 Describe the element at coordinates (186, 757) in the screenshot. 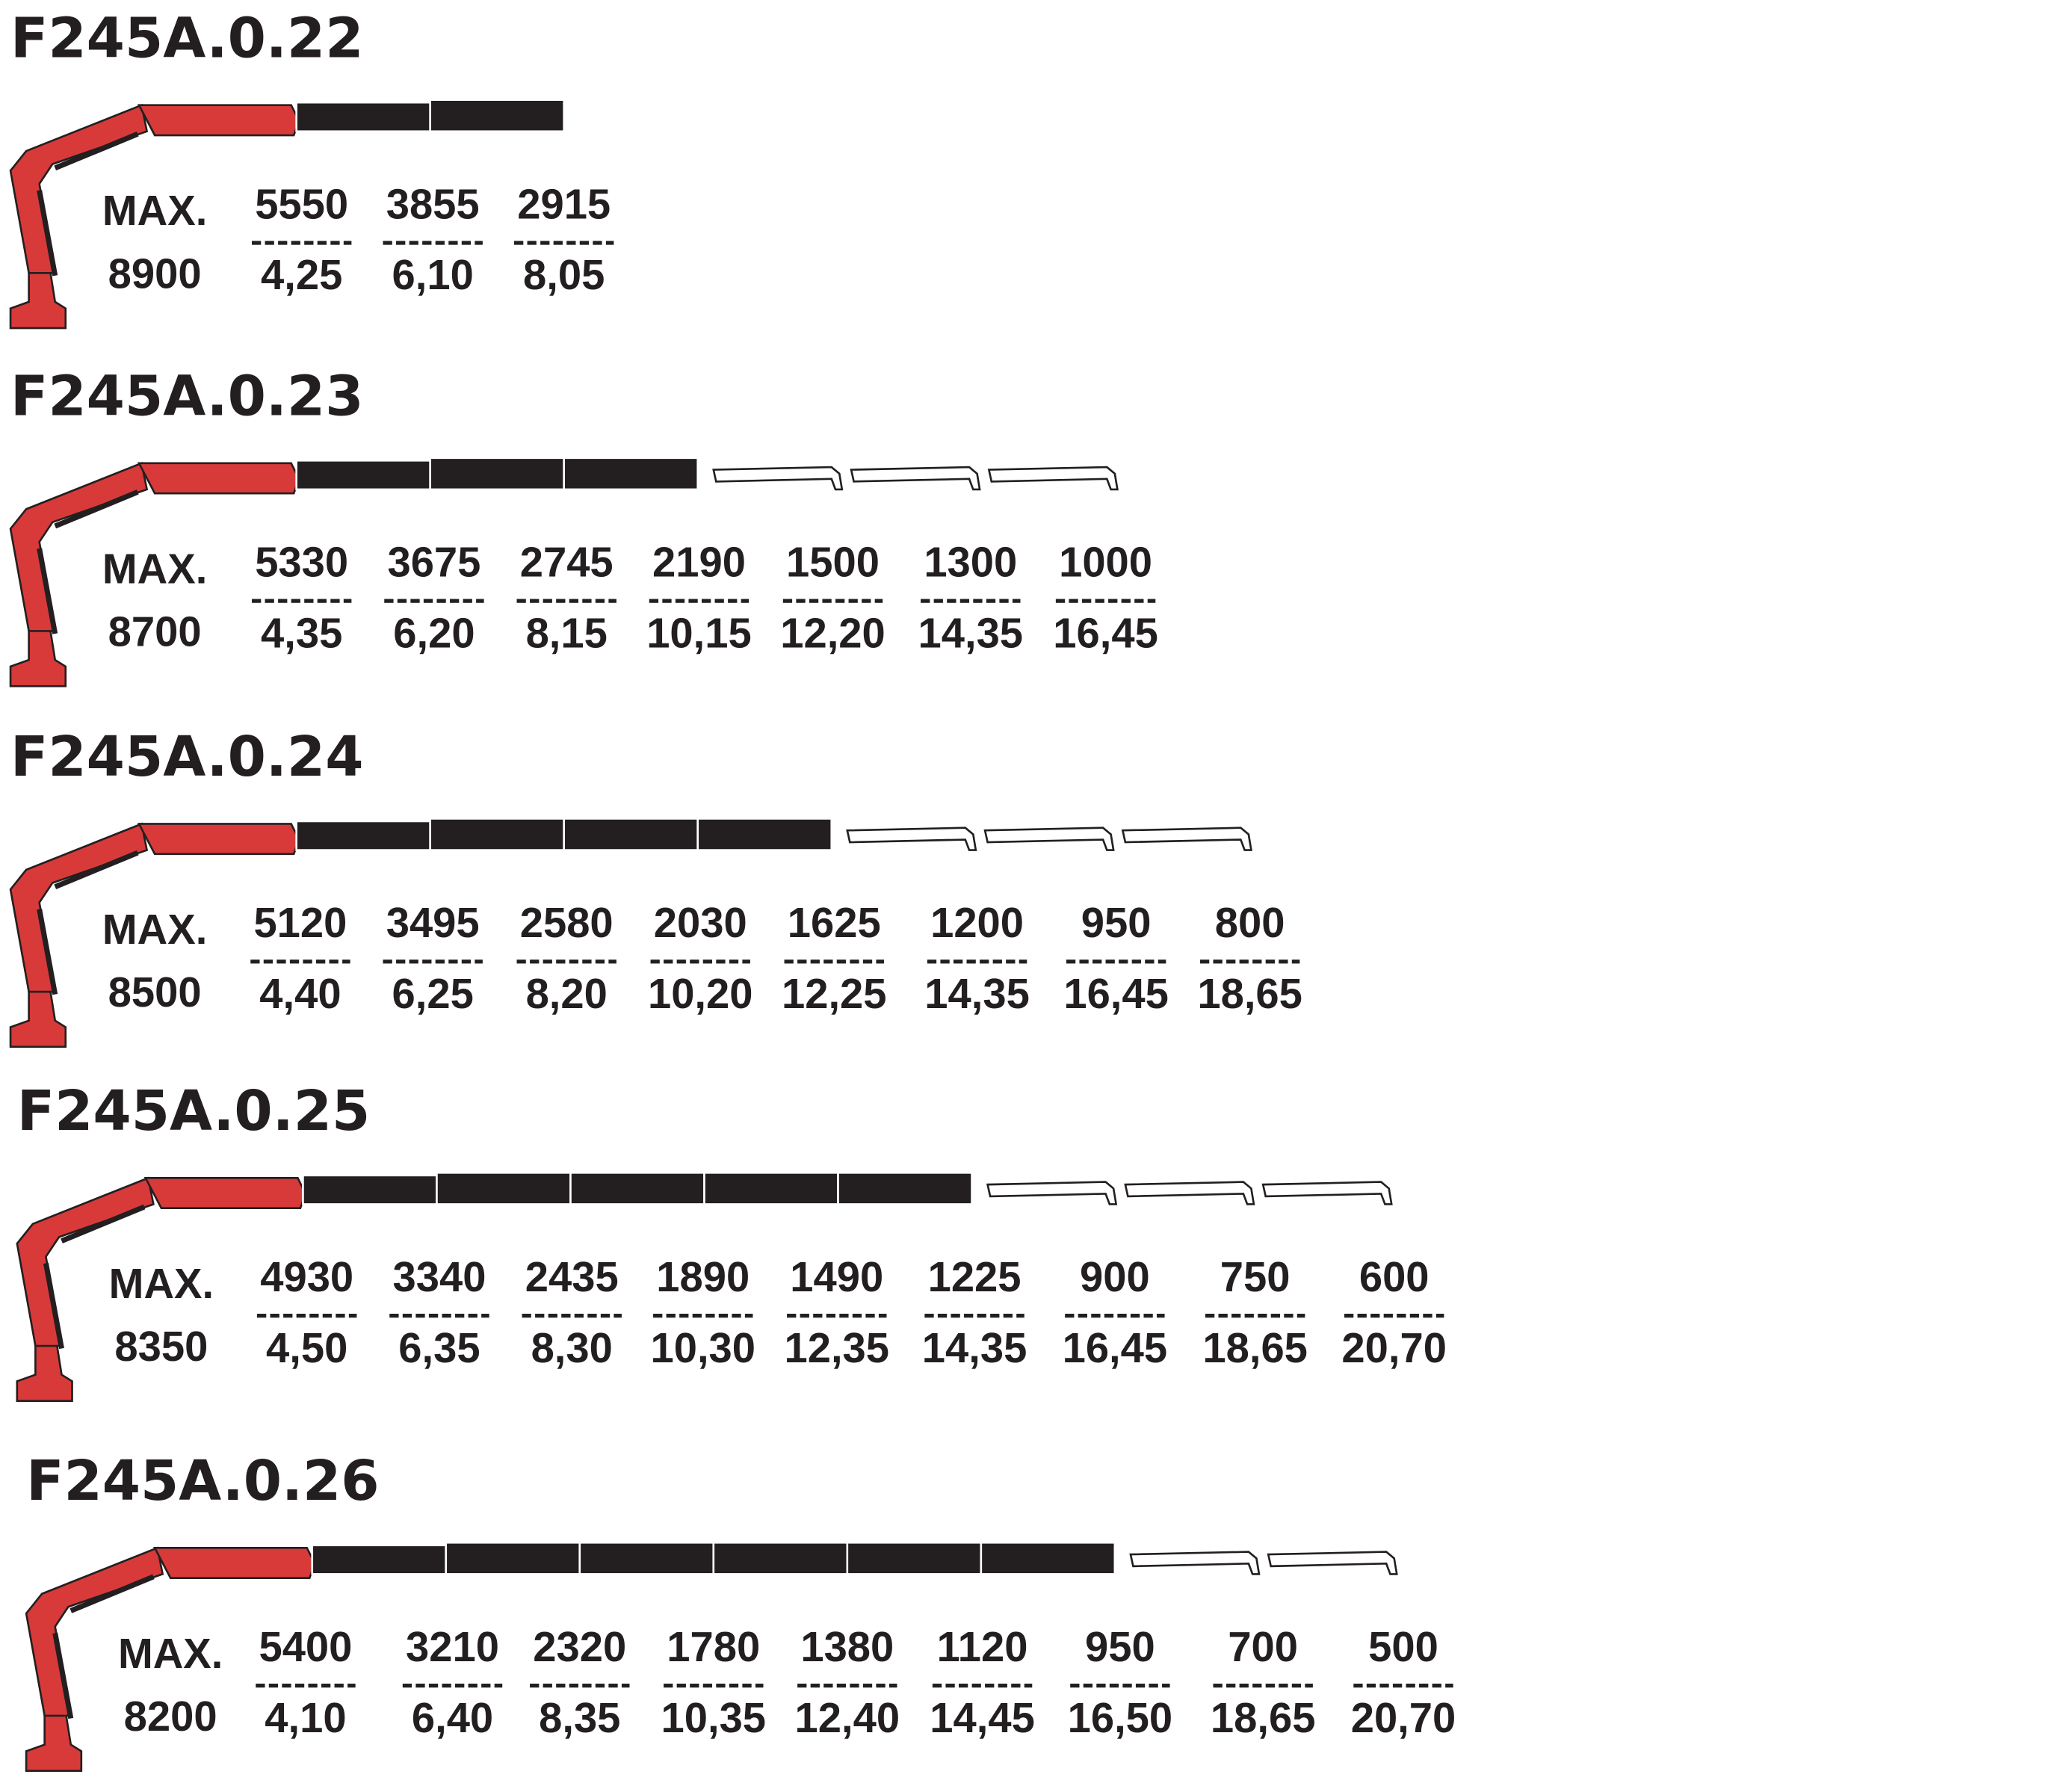

I see `model-title: F245A.0.24` at that location.